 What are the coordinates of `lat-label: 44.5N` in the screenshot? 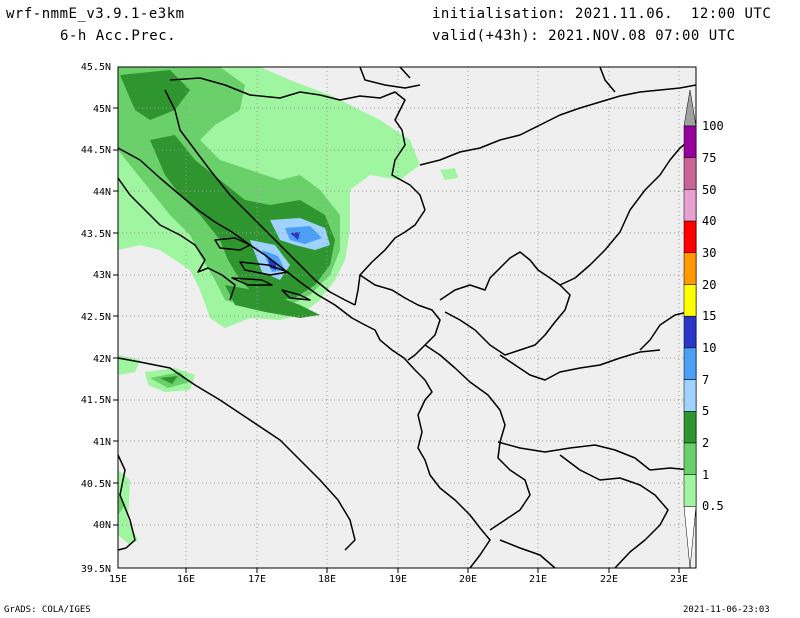 It's located at (96, 150).